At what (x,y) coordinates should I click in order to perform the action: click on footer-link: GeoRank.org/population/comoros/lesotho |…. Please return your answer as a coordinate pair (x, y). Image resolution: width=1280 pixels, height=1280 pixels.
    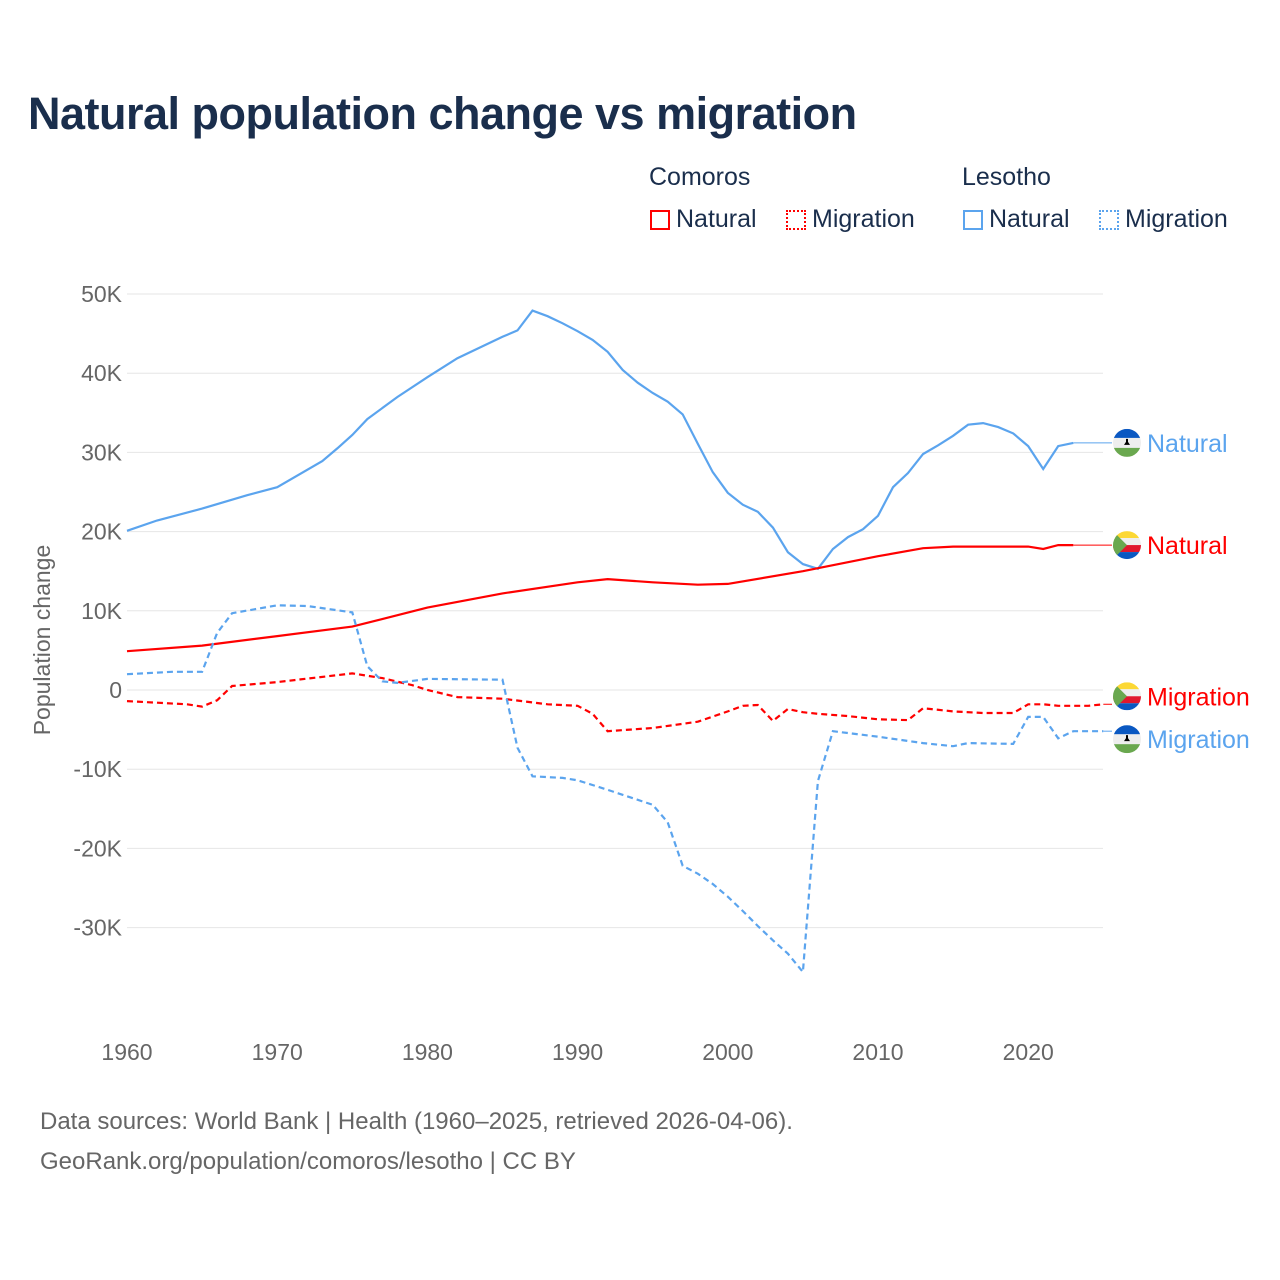
    Looking at the image, I should click on (308, 1161).